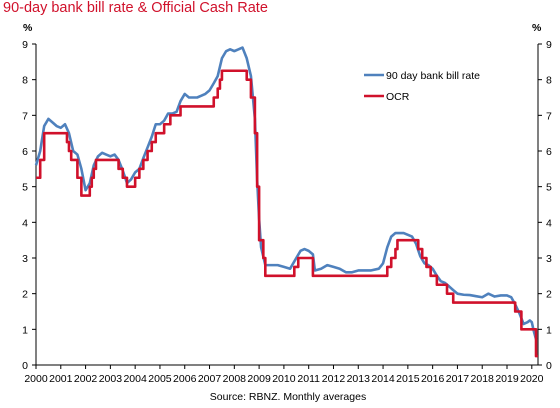 Image resolution: width=560 pixels, height=408 pixels. Describe the element at coordinates (36, 379) in the screenshot. I see `x-tick-label: 2000` at that location.